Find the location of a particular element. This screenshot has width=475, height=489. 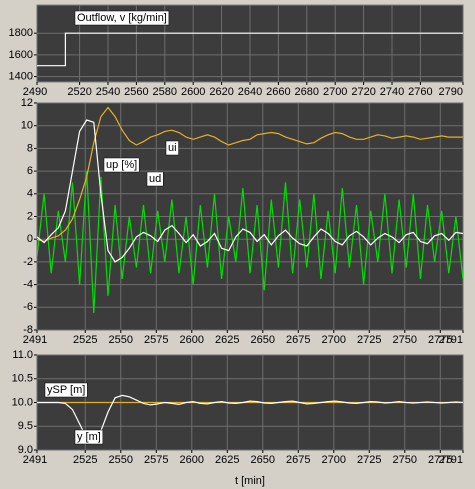

y-tick-label: 2 is located at coordinates (30, 216).